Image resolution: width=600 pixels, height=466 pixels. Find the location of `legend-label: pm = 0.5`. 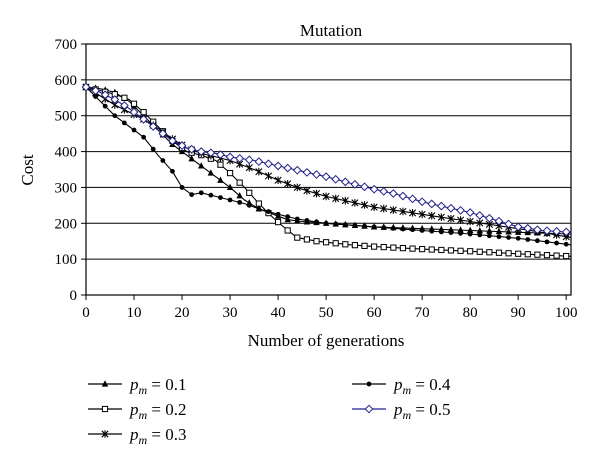

legend-label: pm = 0.5 is located at coordinates (422, 411).